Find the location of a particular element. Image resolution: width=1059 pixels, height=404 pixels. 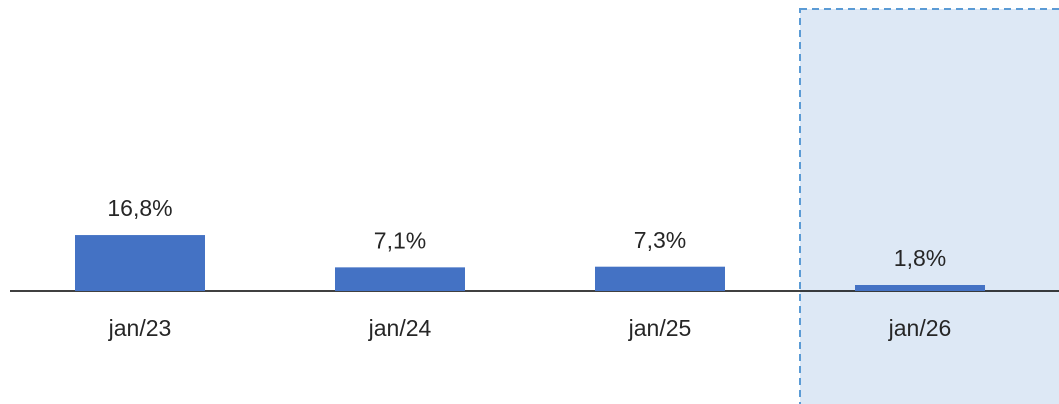

x-tick-label: jan/23 is located at coordinates (140, 328).